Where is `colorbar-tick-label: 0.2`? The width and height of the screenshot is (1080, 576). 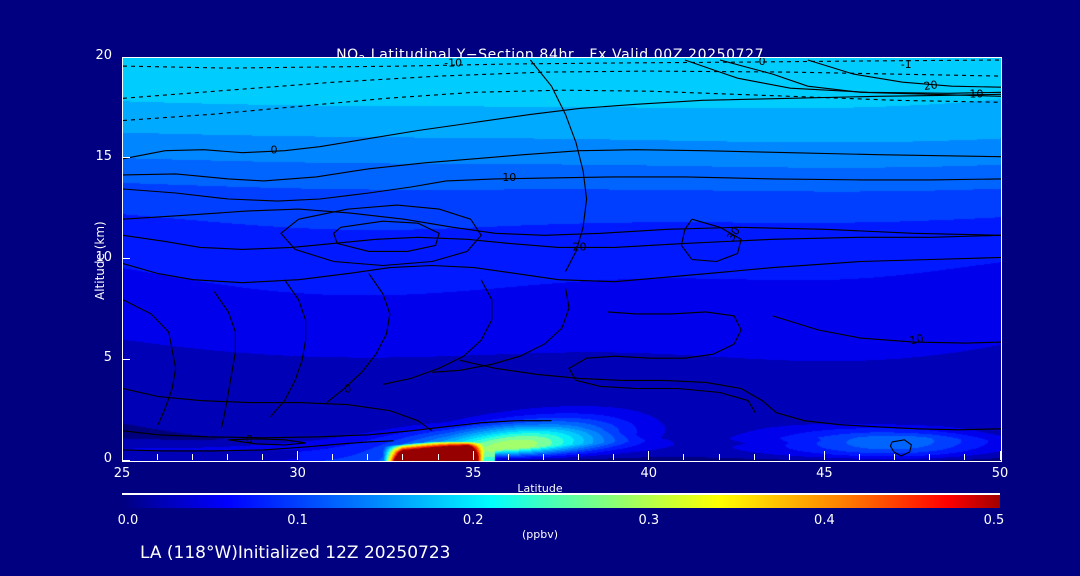
colorbar-tick-label: 0.2 is located at coordinates (473, 520).